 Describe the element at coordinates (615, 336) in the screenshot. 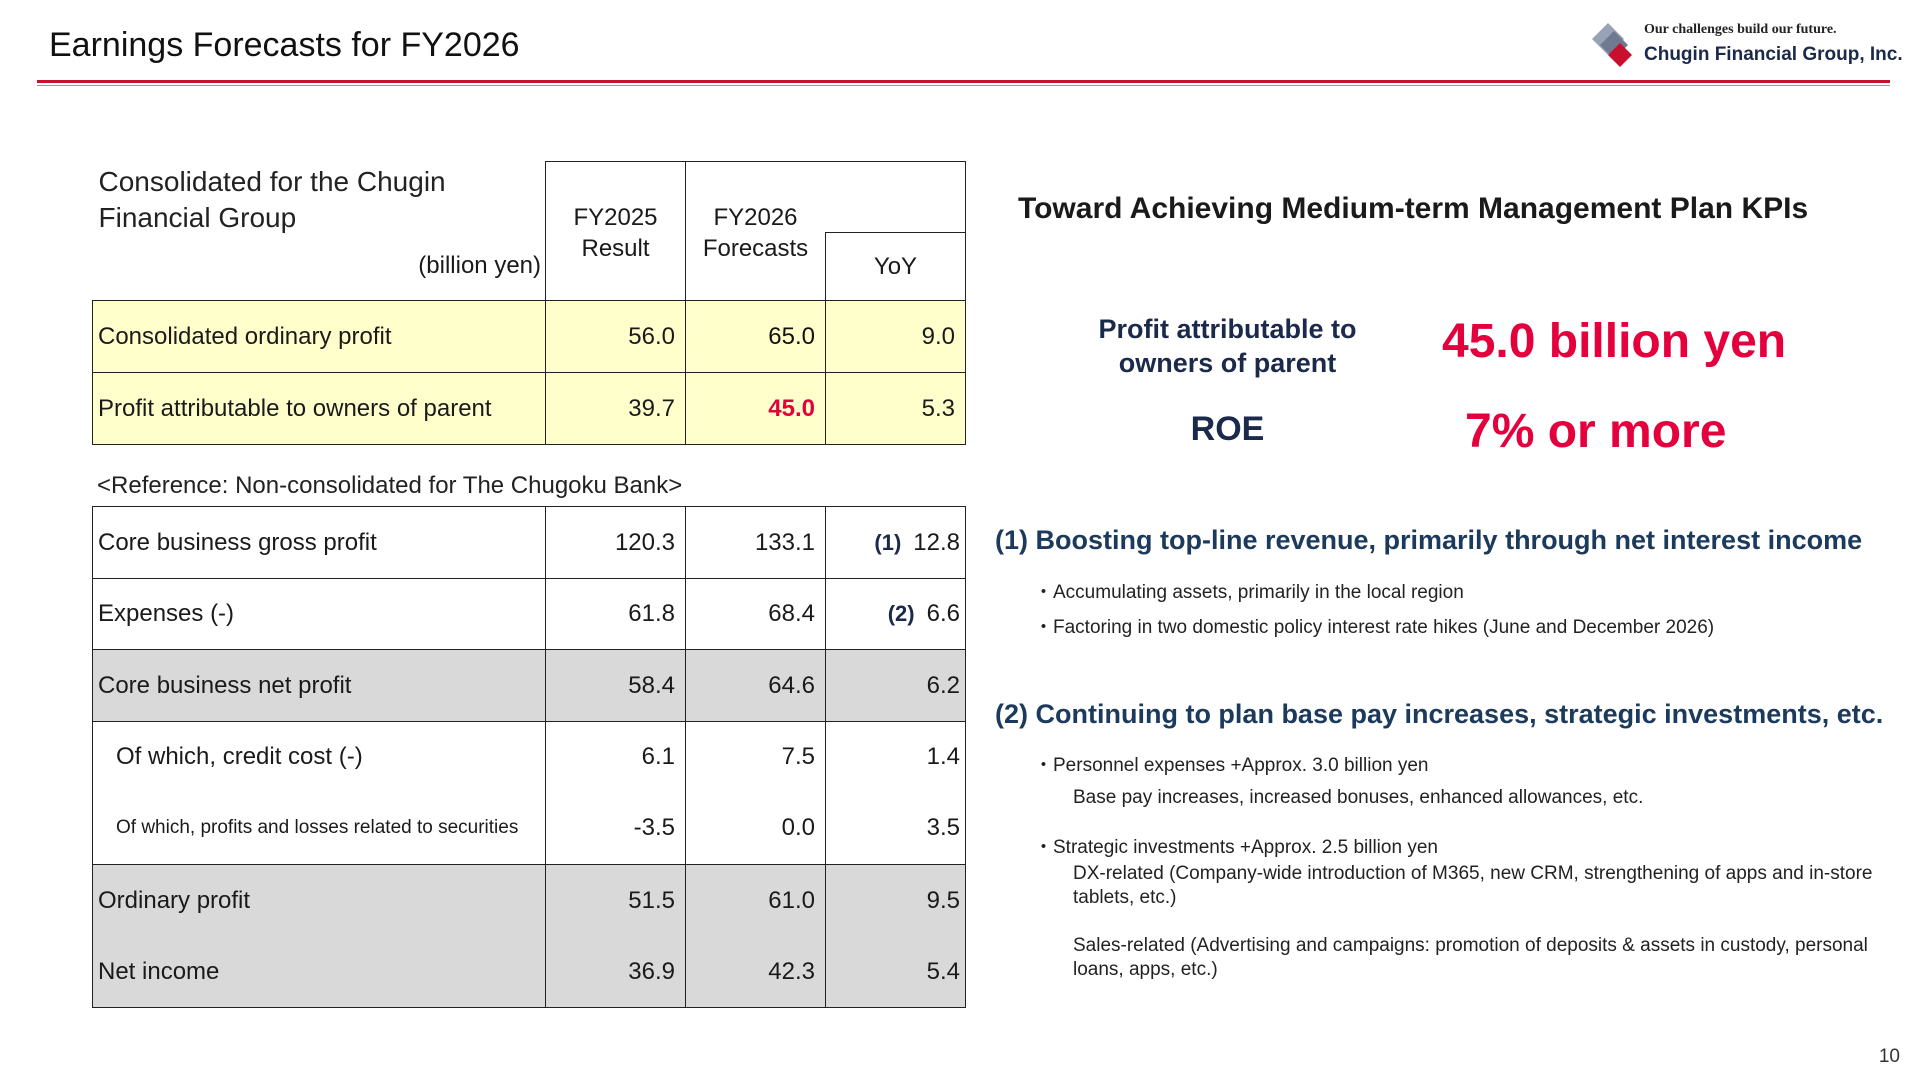

I see `cell-fy2025: 56.0` at that location.